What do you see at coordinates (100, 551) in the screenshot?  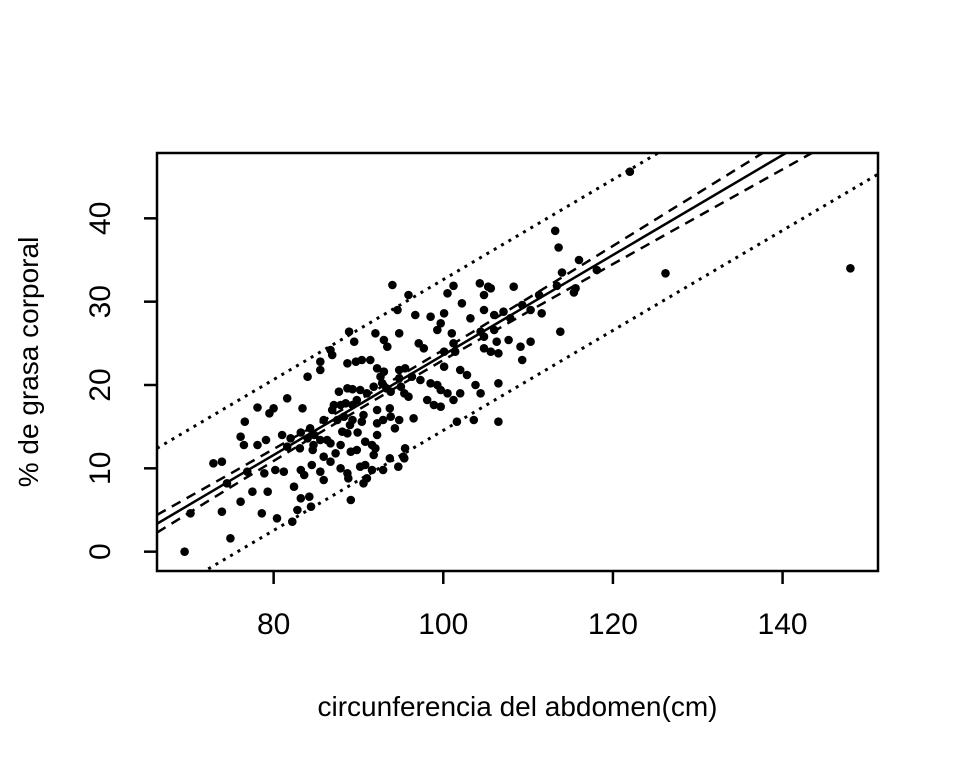 I see `y-tick-label: 0` at bounding box center [100, 551].